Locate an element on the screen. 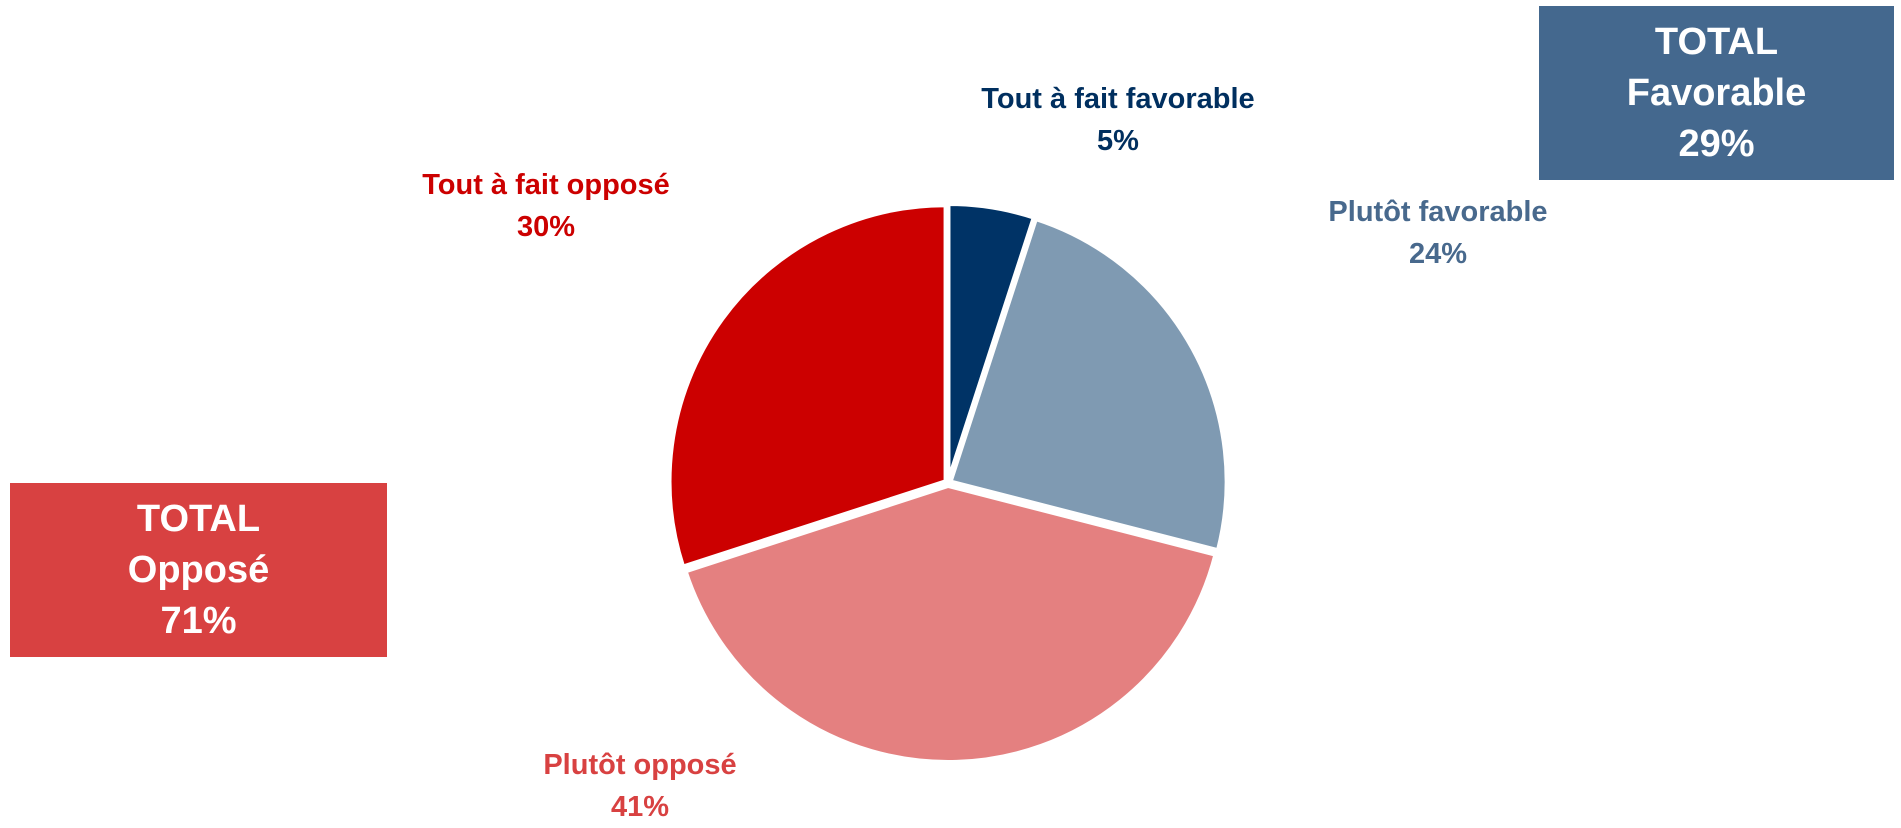 The width and height of the screenshot is (1901, 828). pie-slice-plutot-favorable is located at coordinates (1088, 384).